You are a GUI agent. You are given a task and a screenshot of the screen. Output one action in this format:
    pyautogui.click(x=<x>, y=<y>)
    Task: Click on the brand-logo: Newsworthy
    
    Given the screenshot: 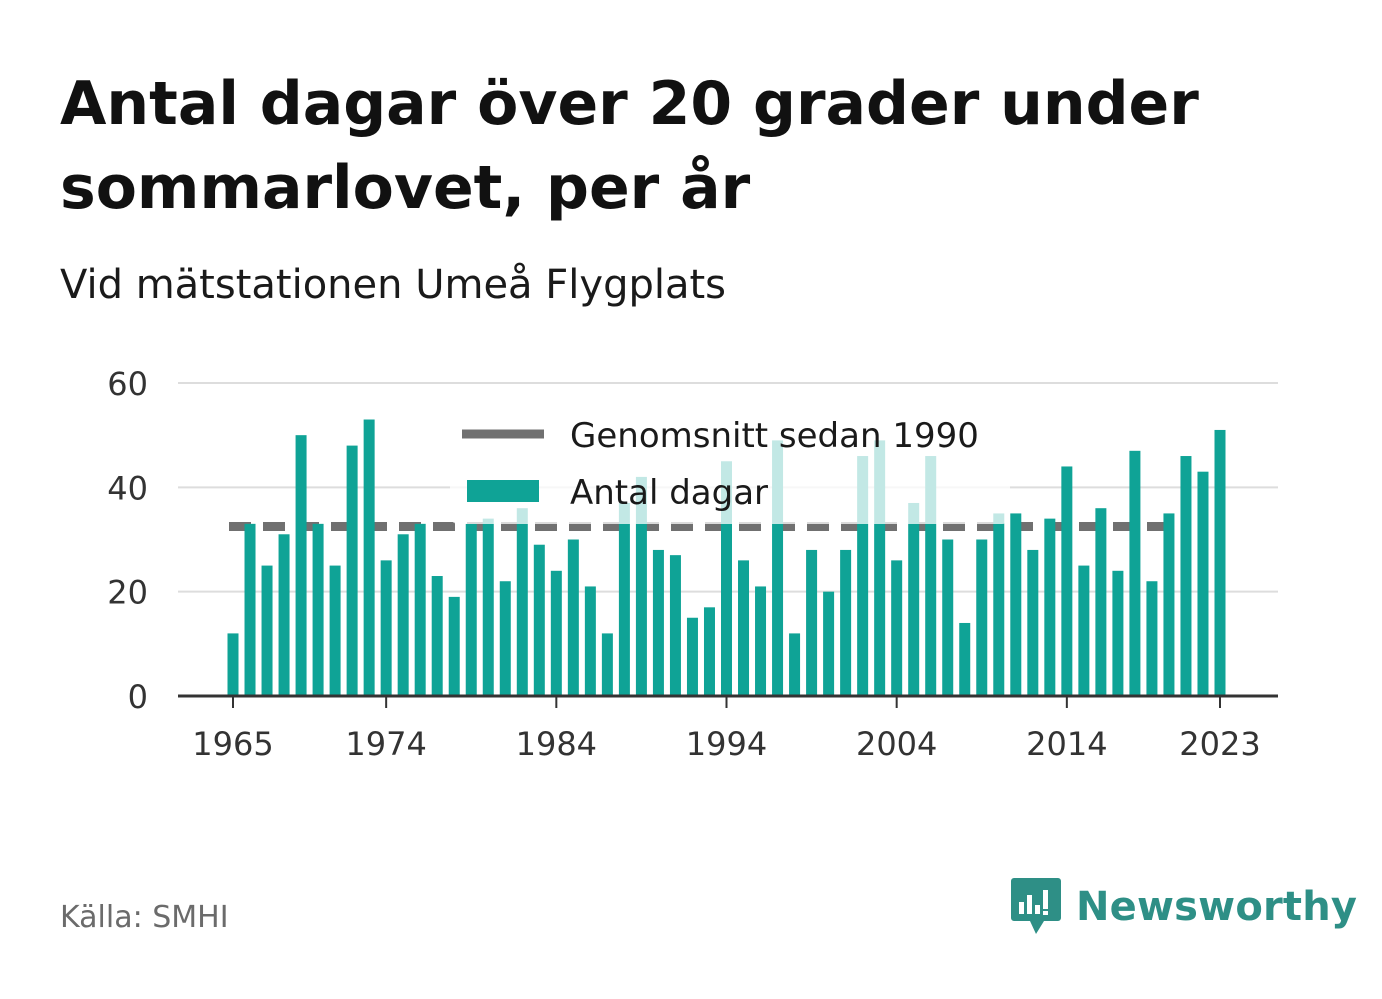 What is the action you would take?
    pyautogui.click(x=1183, y=907)
    